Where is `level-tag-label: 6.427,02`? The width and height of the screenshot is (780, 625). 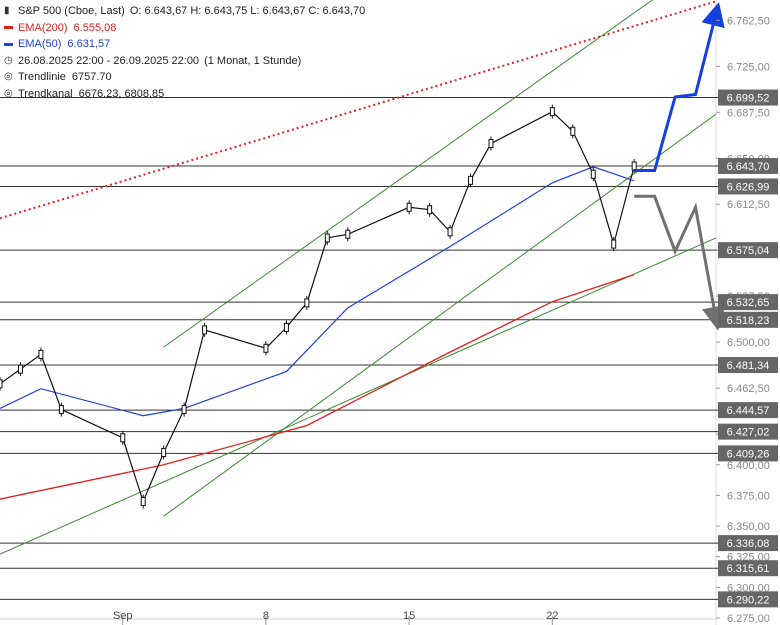
level-tag-label: 6.427,02 is located at coordinates (748, 433).